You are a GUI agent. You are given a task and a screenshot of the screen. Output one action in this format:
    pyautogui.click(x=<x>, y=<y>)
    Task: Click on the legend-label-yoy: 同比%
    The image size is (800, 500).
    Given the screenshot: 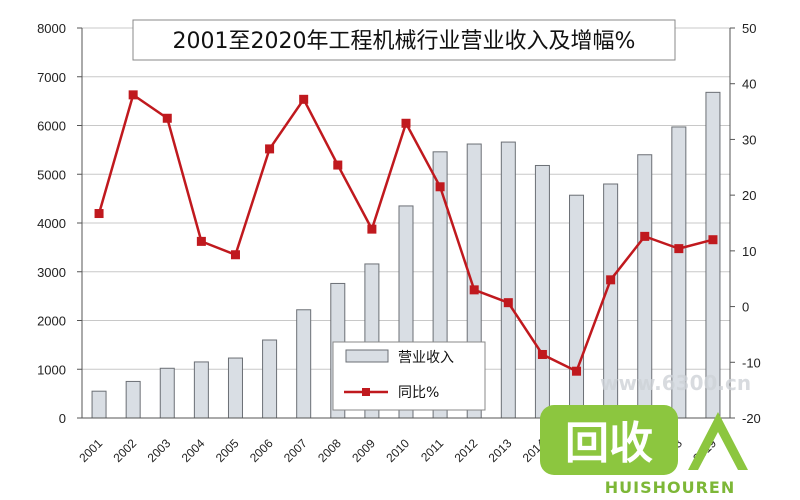 What is the action you would take?
    pyautogui.click(x=418, y=393)
    